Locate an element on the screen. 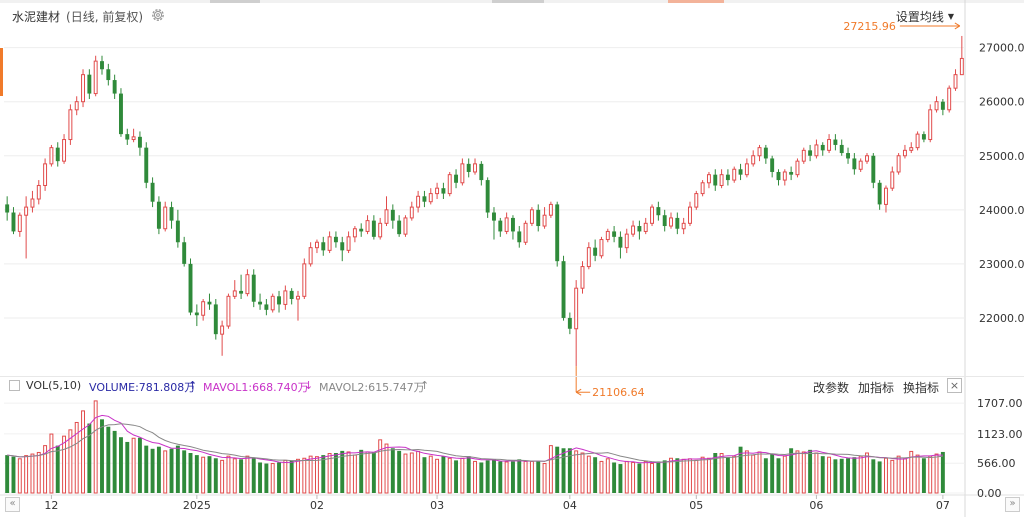  close-panel-icon: × is located at coordinates (954, 385).